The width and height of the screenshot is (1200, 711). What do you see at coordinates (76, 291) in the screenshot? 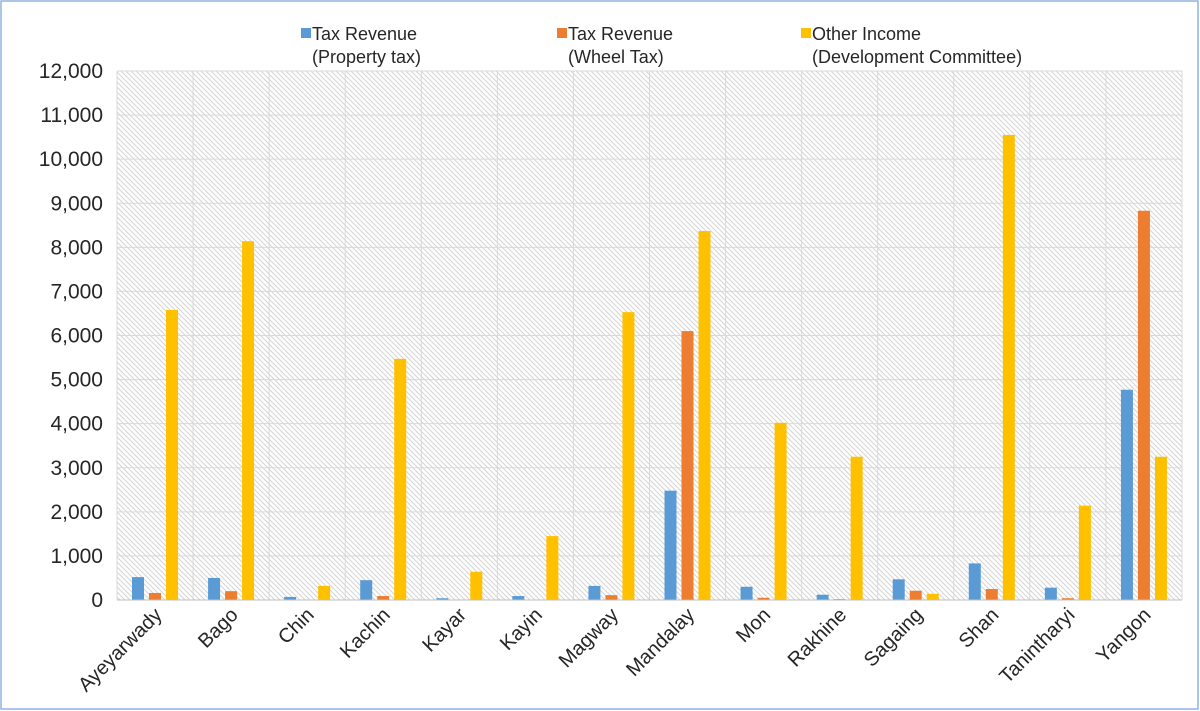
I see `y-tick-label: 7,000` at bounding box center [76, 291].